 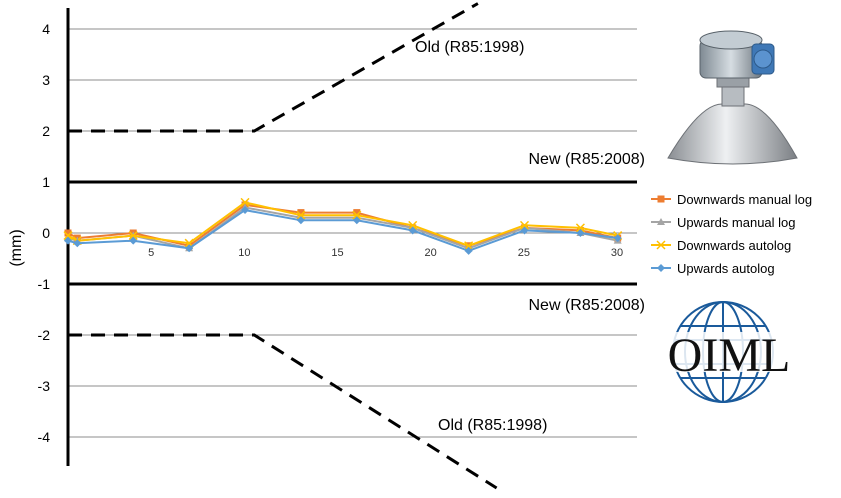 I want to click on y-tick-label: -4, so click(x=44, y=437).